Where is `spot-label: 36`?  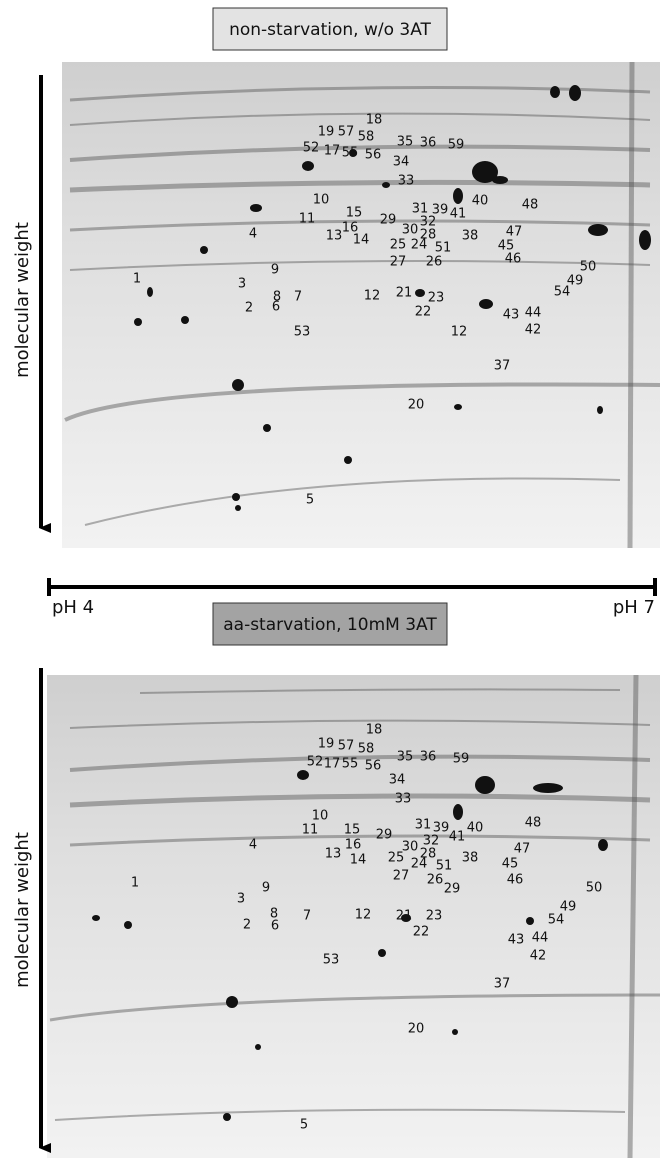
spot-label: 36 is located at coordinates (428, 143).